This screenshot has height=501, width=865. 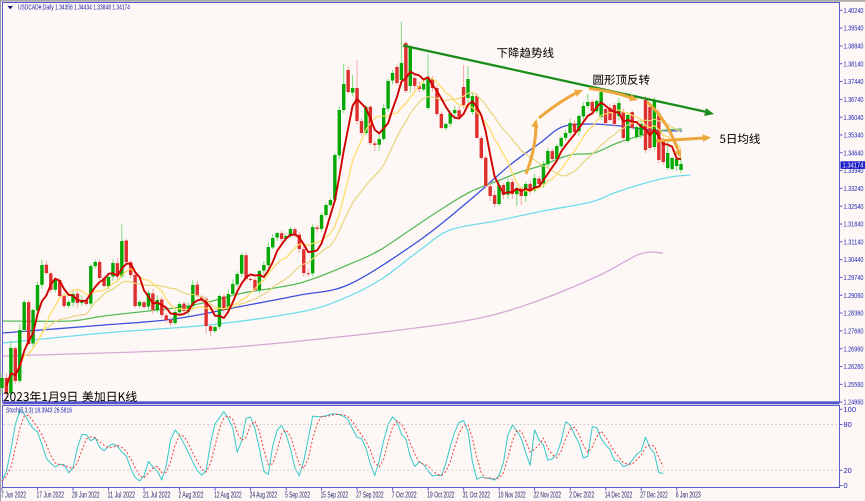 I want to click on svg-text: 1.36740, so click(x=854, y=99).